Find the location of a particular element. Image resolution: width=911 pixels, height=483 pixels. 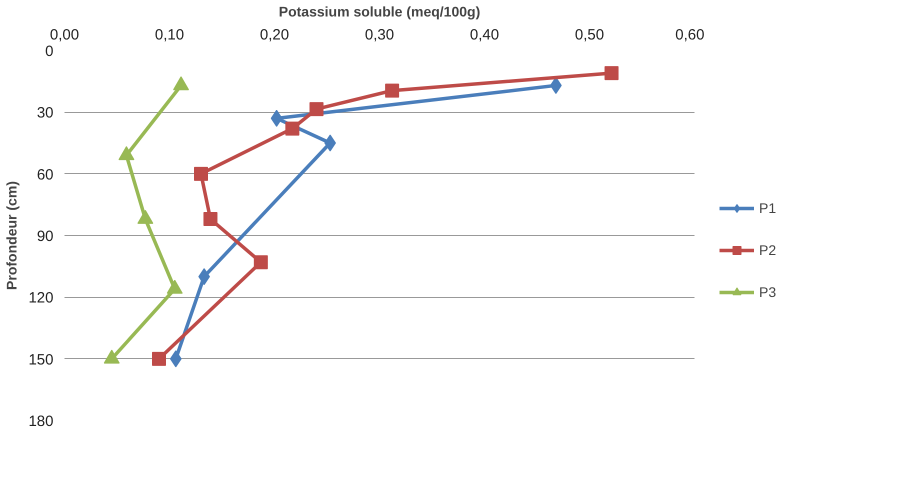

y-tick-label: 30 is located at coordinates (45, 113).